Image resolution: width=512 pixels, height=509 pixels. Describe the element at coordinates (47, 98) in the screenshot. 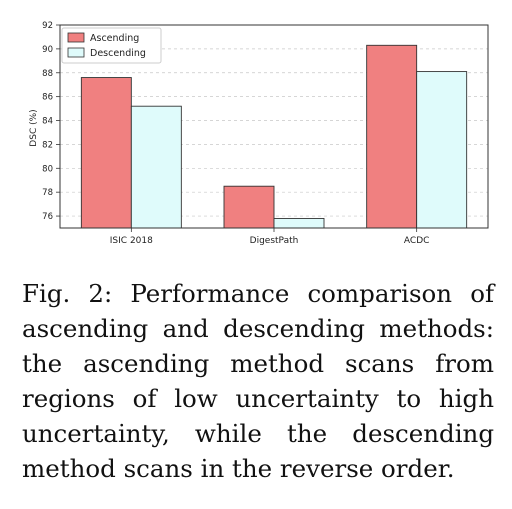

I see `y-tick-label: 86` at that location.